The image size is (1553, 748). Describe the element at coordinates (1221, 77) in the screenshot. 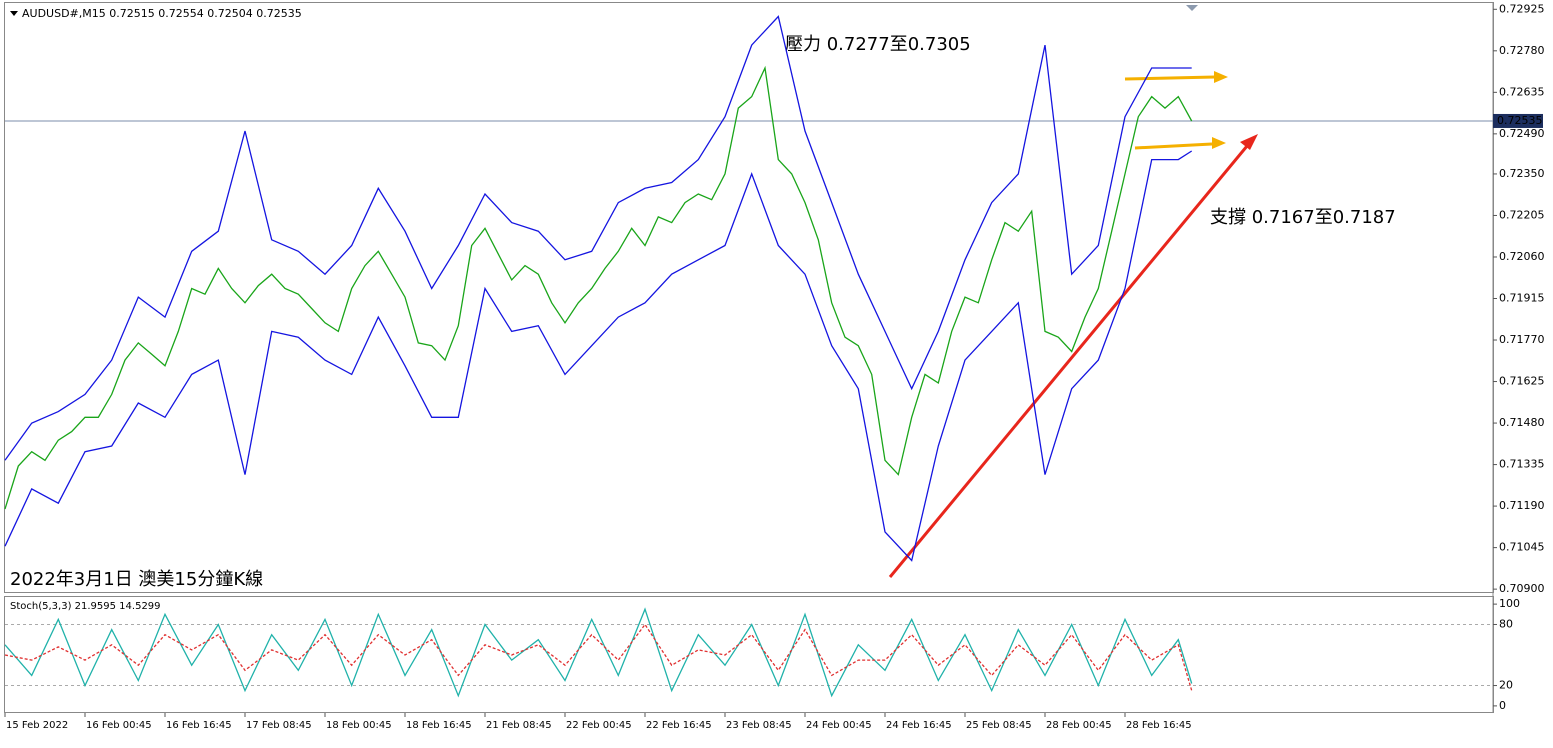

I see `resistance-arrow-head` at that location.